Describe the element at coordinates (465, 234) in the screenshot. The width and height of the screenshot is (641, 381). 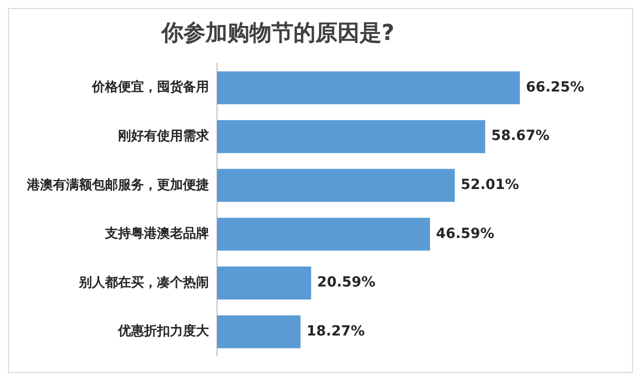
I see `data-label: 46.59%` at that location.